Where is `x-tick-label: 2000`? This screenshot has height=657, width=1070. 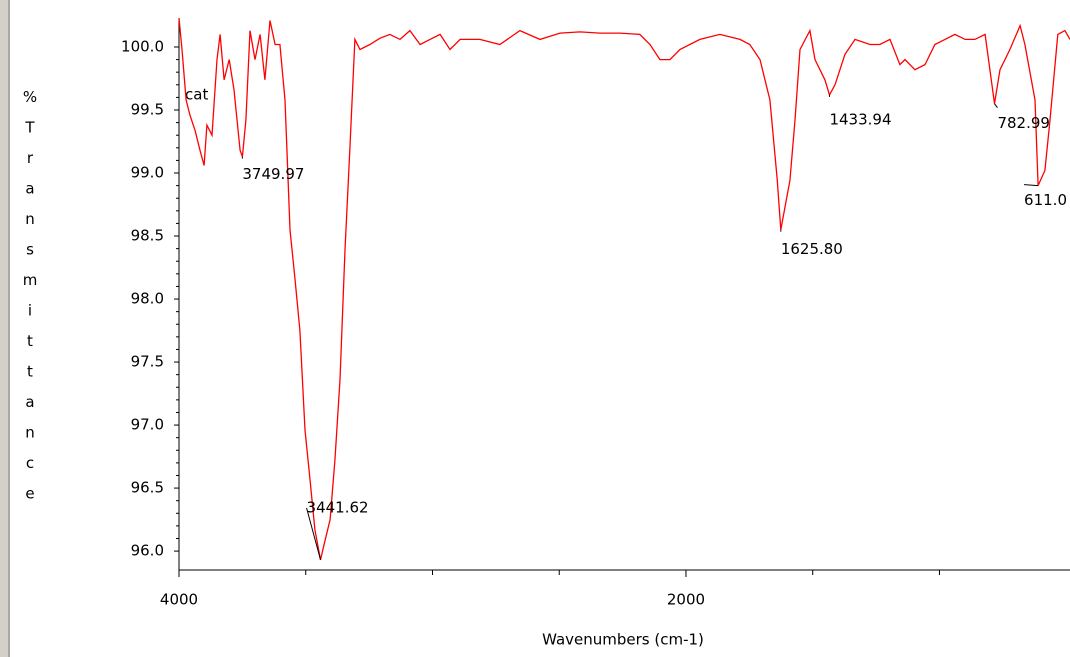 x-tick-label: 2000 is located at coordinates (686, 600).